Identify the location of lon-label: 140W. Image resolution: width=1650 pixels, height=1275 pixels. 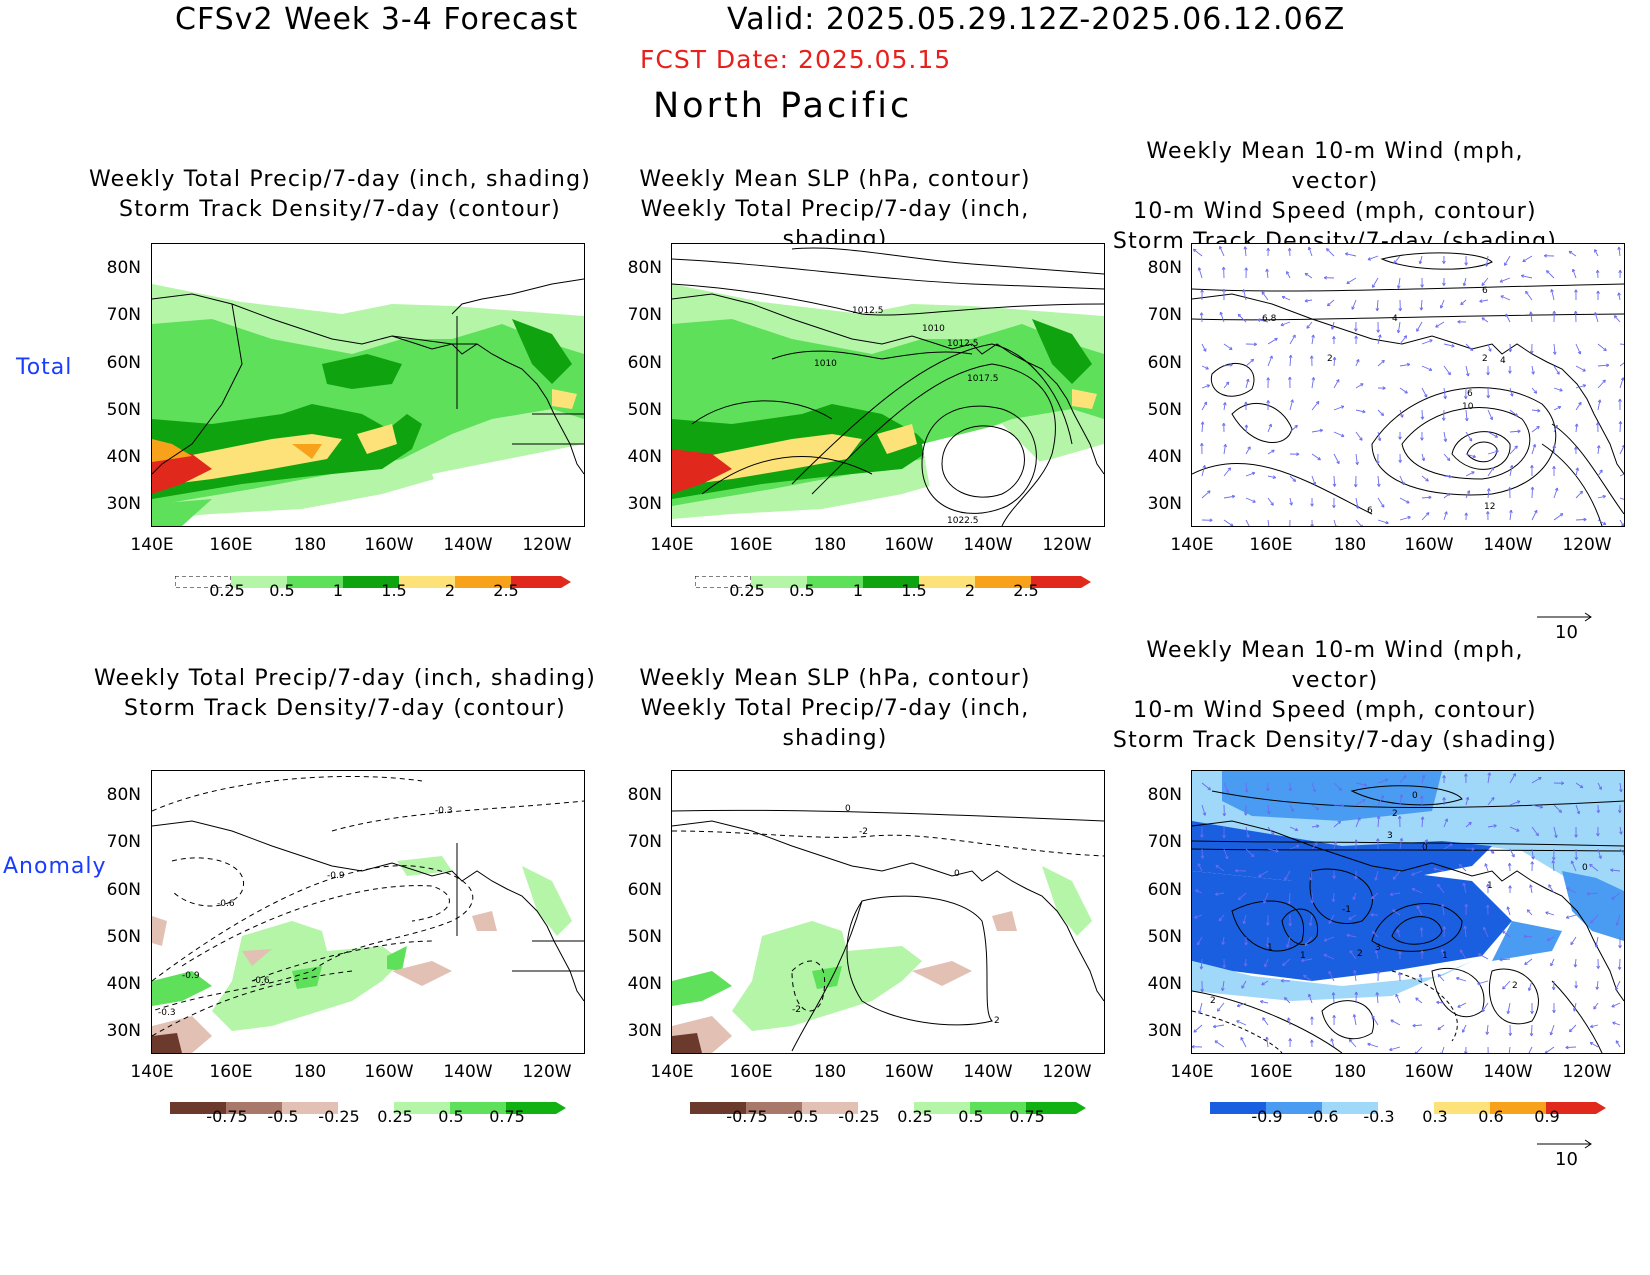
(988, 1072).